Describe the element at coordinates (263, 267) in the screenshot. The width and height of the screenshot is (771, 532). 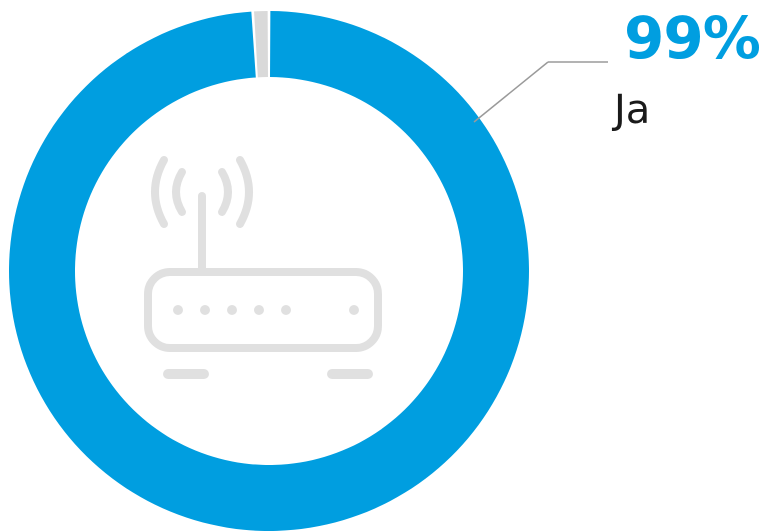
I see `wifi-router-icon` at that location.